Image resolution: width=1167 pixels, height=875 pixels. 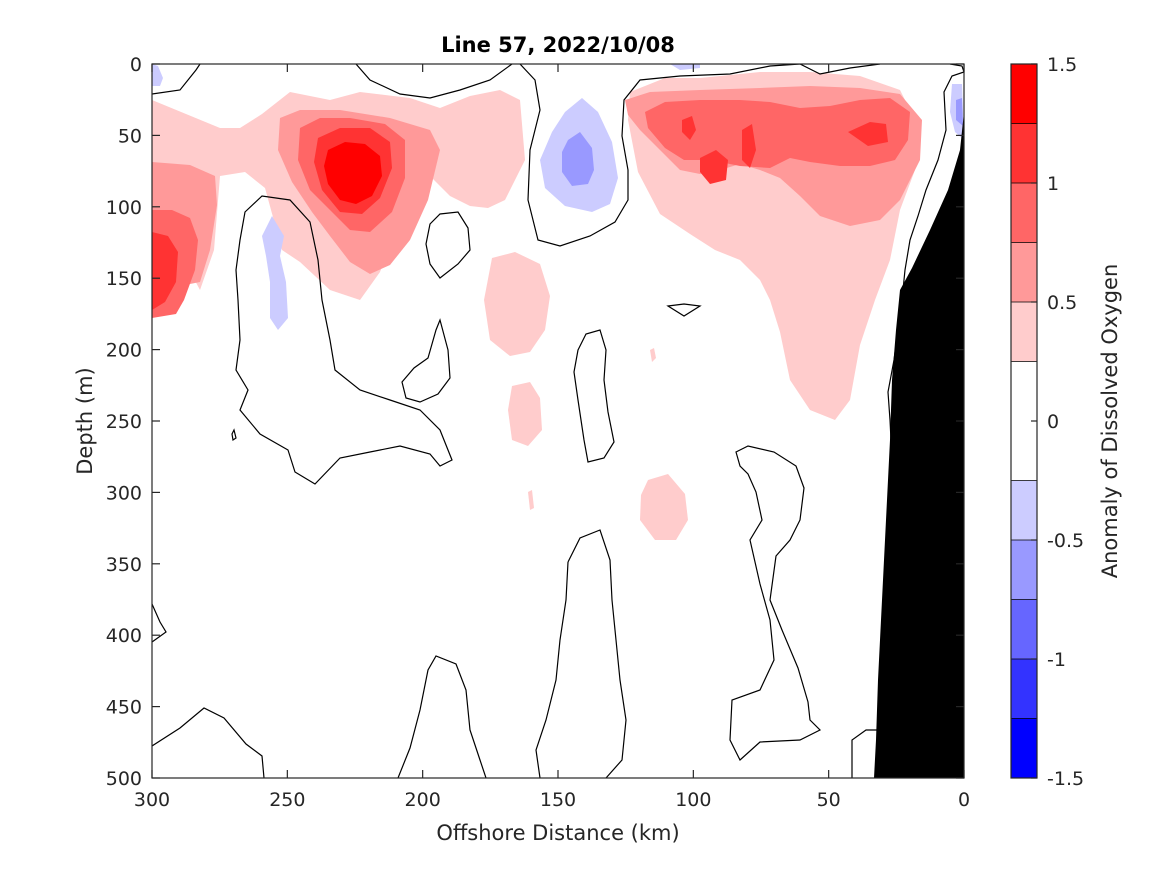 What do you see at coordinates (964, 800) in the screenshot?
I see `x-tick-label: 0` at bounding box center [964, 800].